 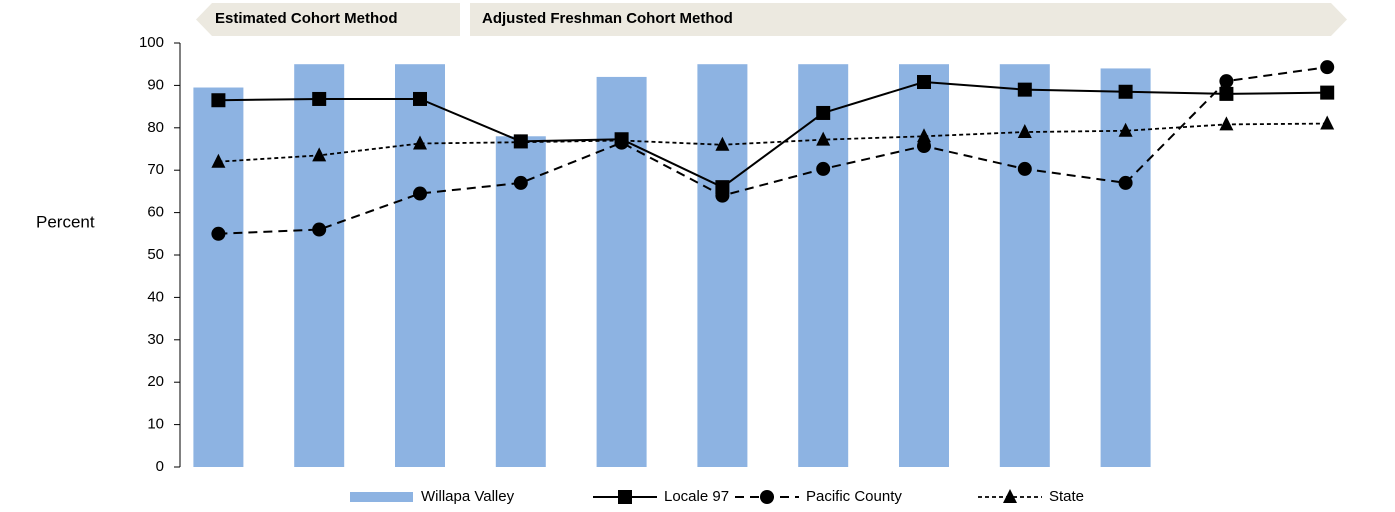 What do you see at coordinates (155, 212) in the screenshot?
I see `y-tick-label: 60` at bounding box center [155, 212].